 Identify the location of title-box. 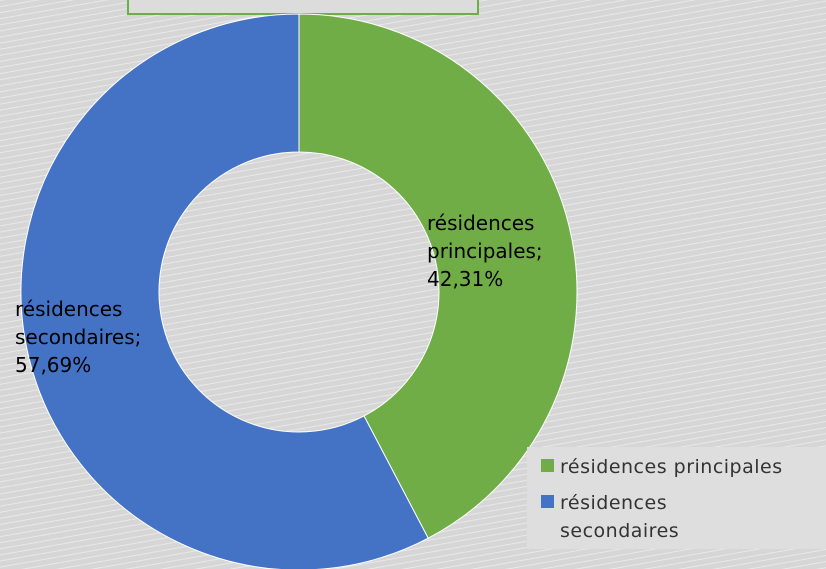
(303, 7).